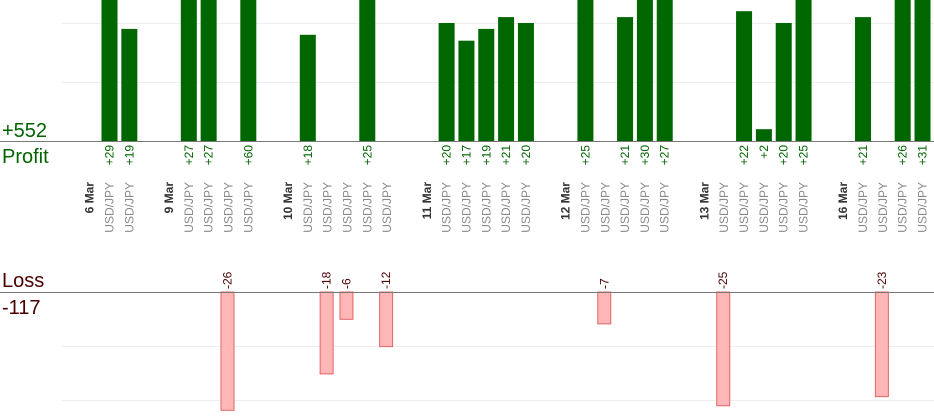 The image size is (934, 420). I want to click on profit-total: +552, so click(24, 131).